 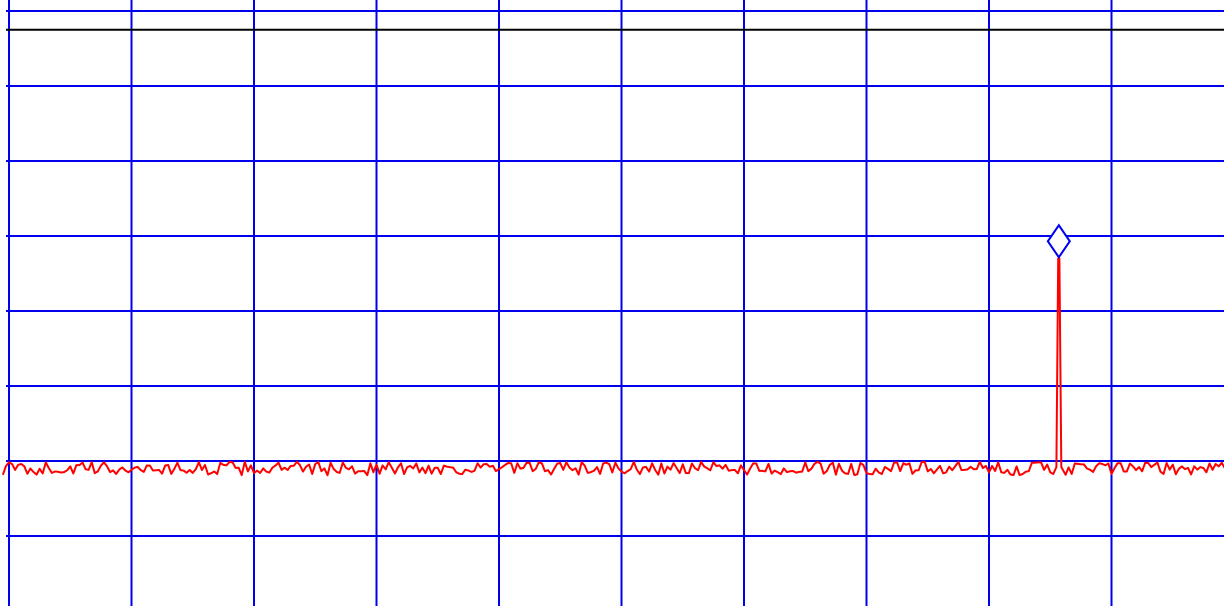 What do you see at coordinates (1059, 241) in the screenshot?
I see `peak-marker-diamond` at bounding box center [1059, 241].